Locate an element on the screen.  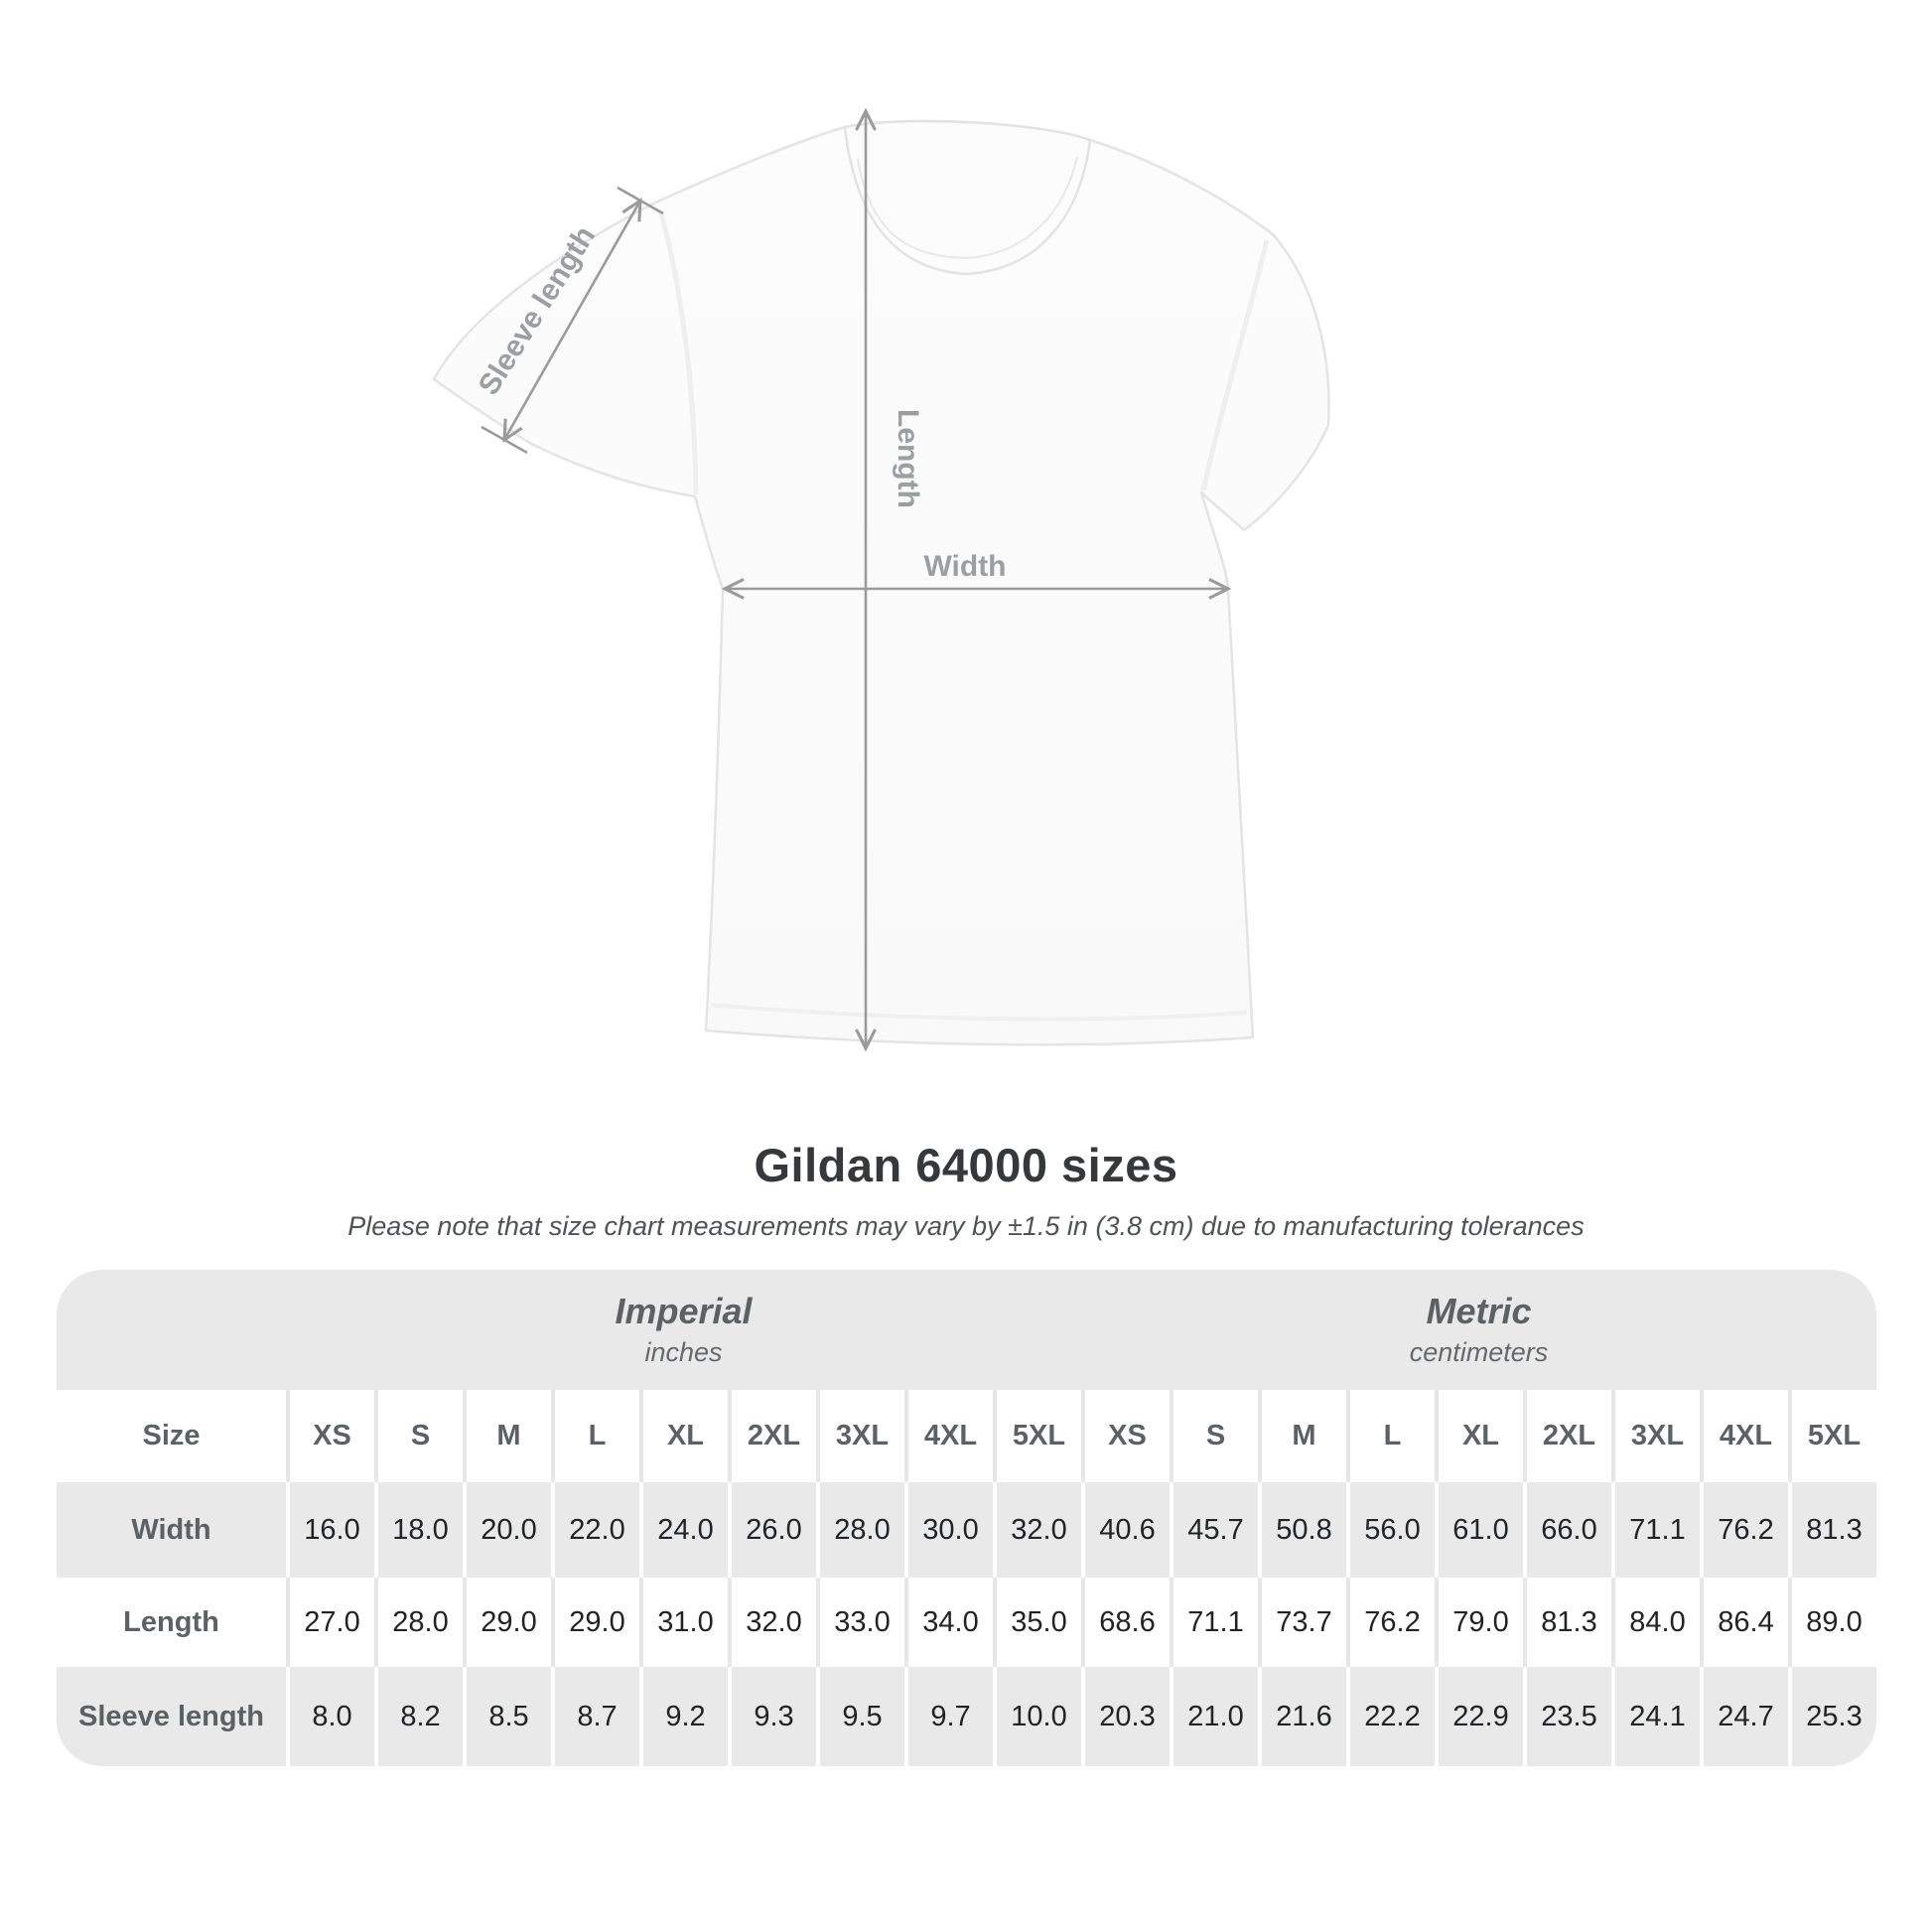
table-cell: 24.0 is located at coordinates (683, 1530).